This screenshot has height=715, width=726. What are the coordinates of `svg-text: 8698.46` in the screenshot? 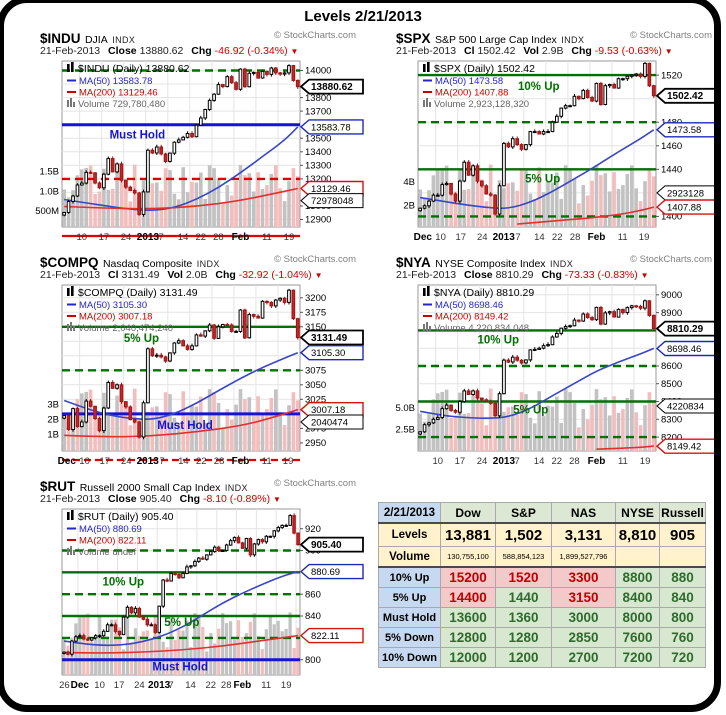 It's located at (684, 349).